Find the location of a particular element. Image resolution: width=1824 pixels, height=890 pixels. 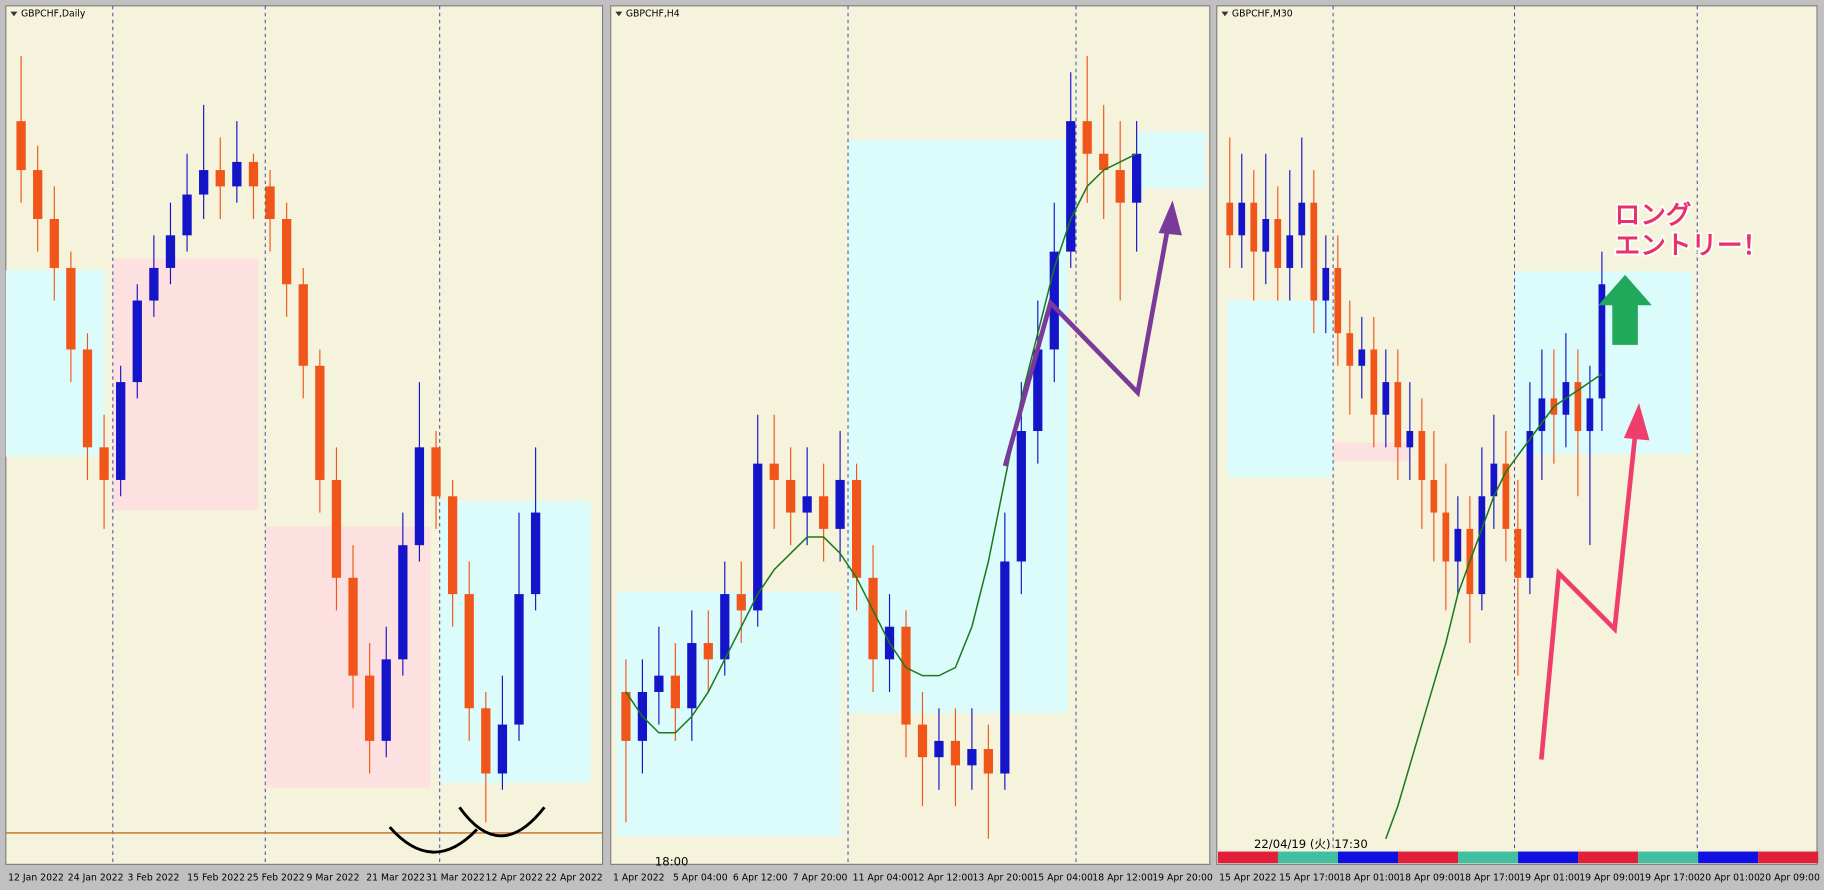

x-tick-label: 18 Apr 17:00 is located at coordinates (1489, 878).